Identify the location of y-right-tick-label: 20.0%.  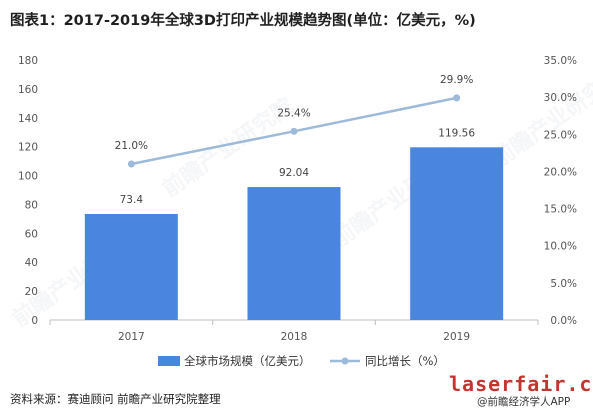
(560, 172).